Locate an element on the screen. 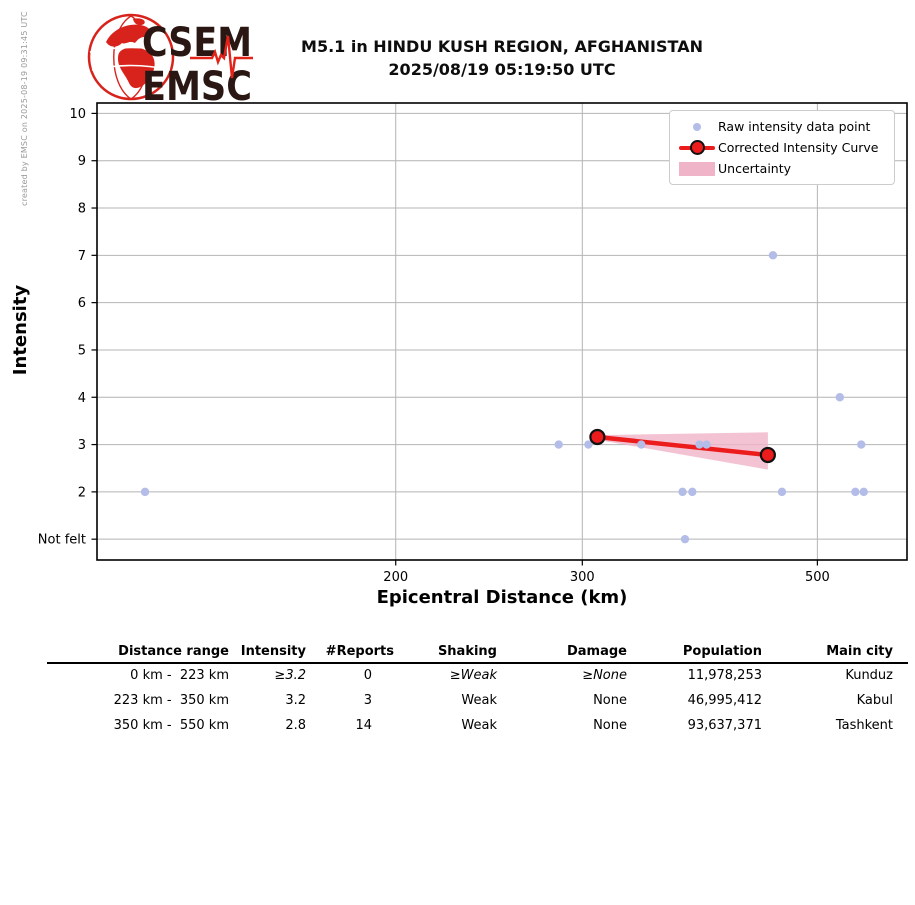 This screenshot has width=915, height=905. cell-reports: 0 is located at coordinates (367, 675).